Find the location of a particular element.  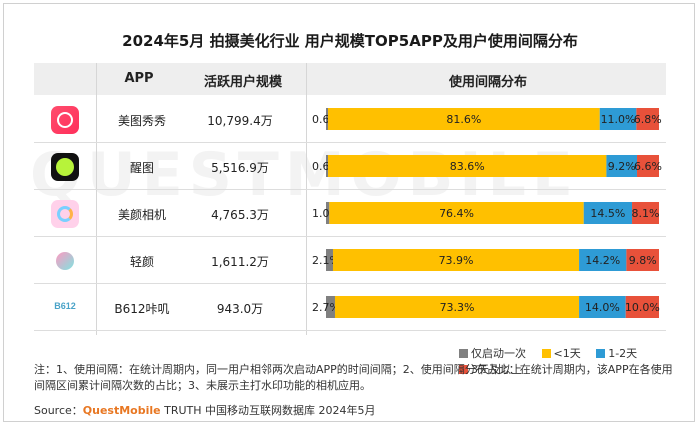

data-label: 11.0% is located at coordinates (618, 119).